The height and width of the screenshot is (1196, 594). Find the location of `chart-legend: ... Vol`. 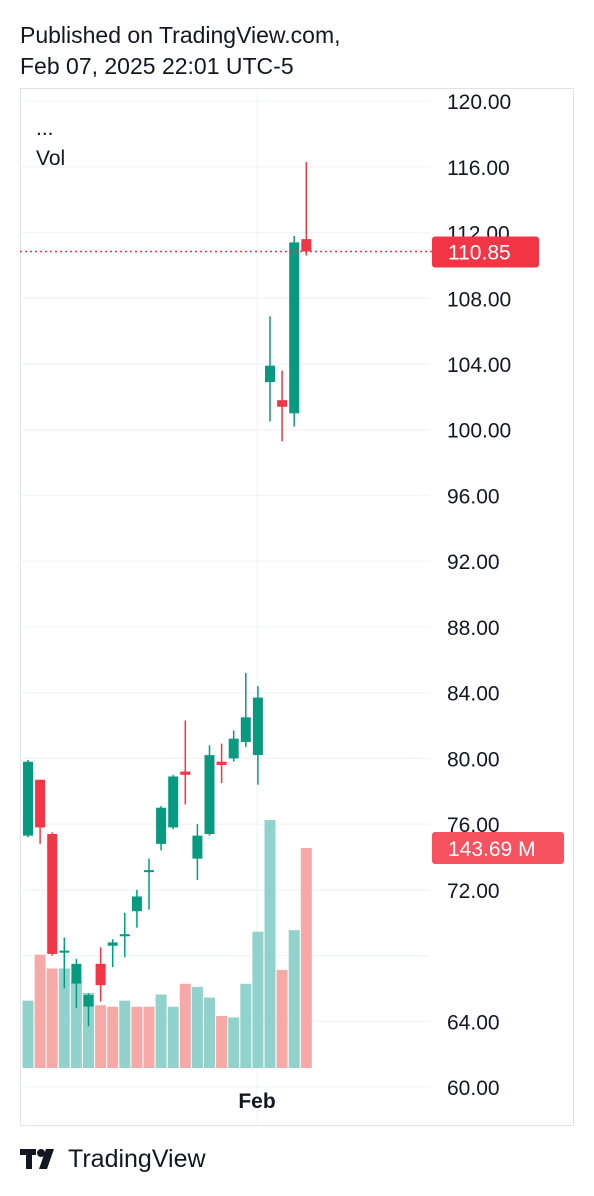

chart-legend: ... Vol is located at coordinates (50, 144).